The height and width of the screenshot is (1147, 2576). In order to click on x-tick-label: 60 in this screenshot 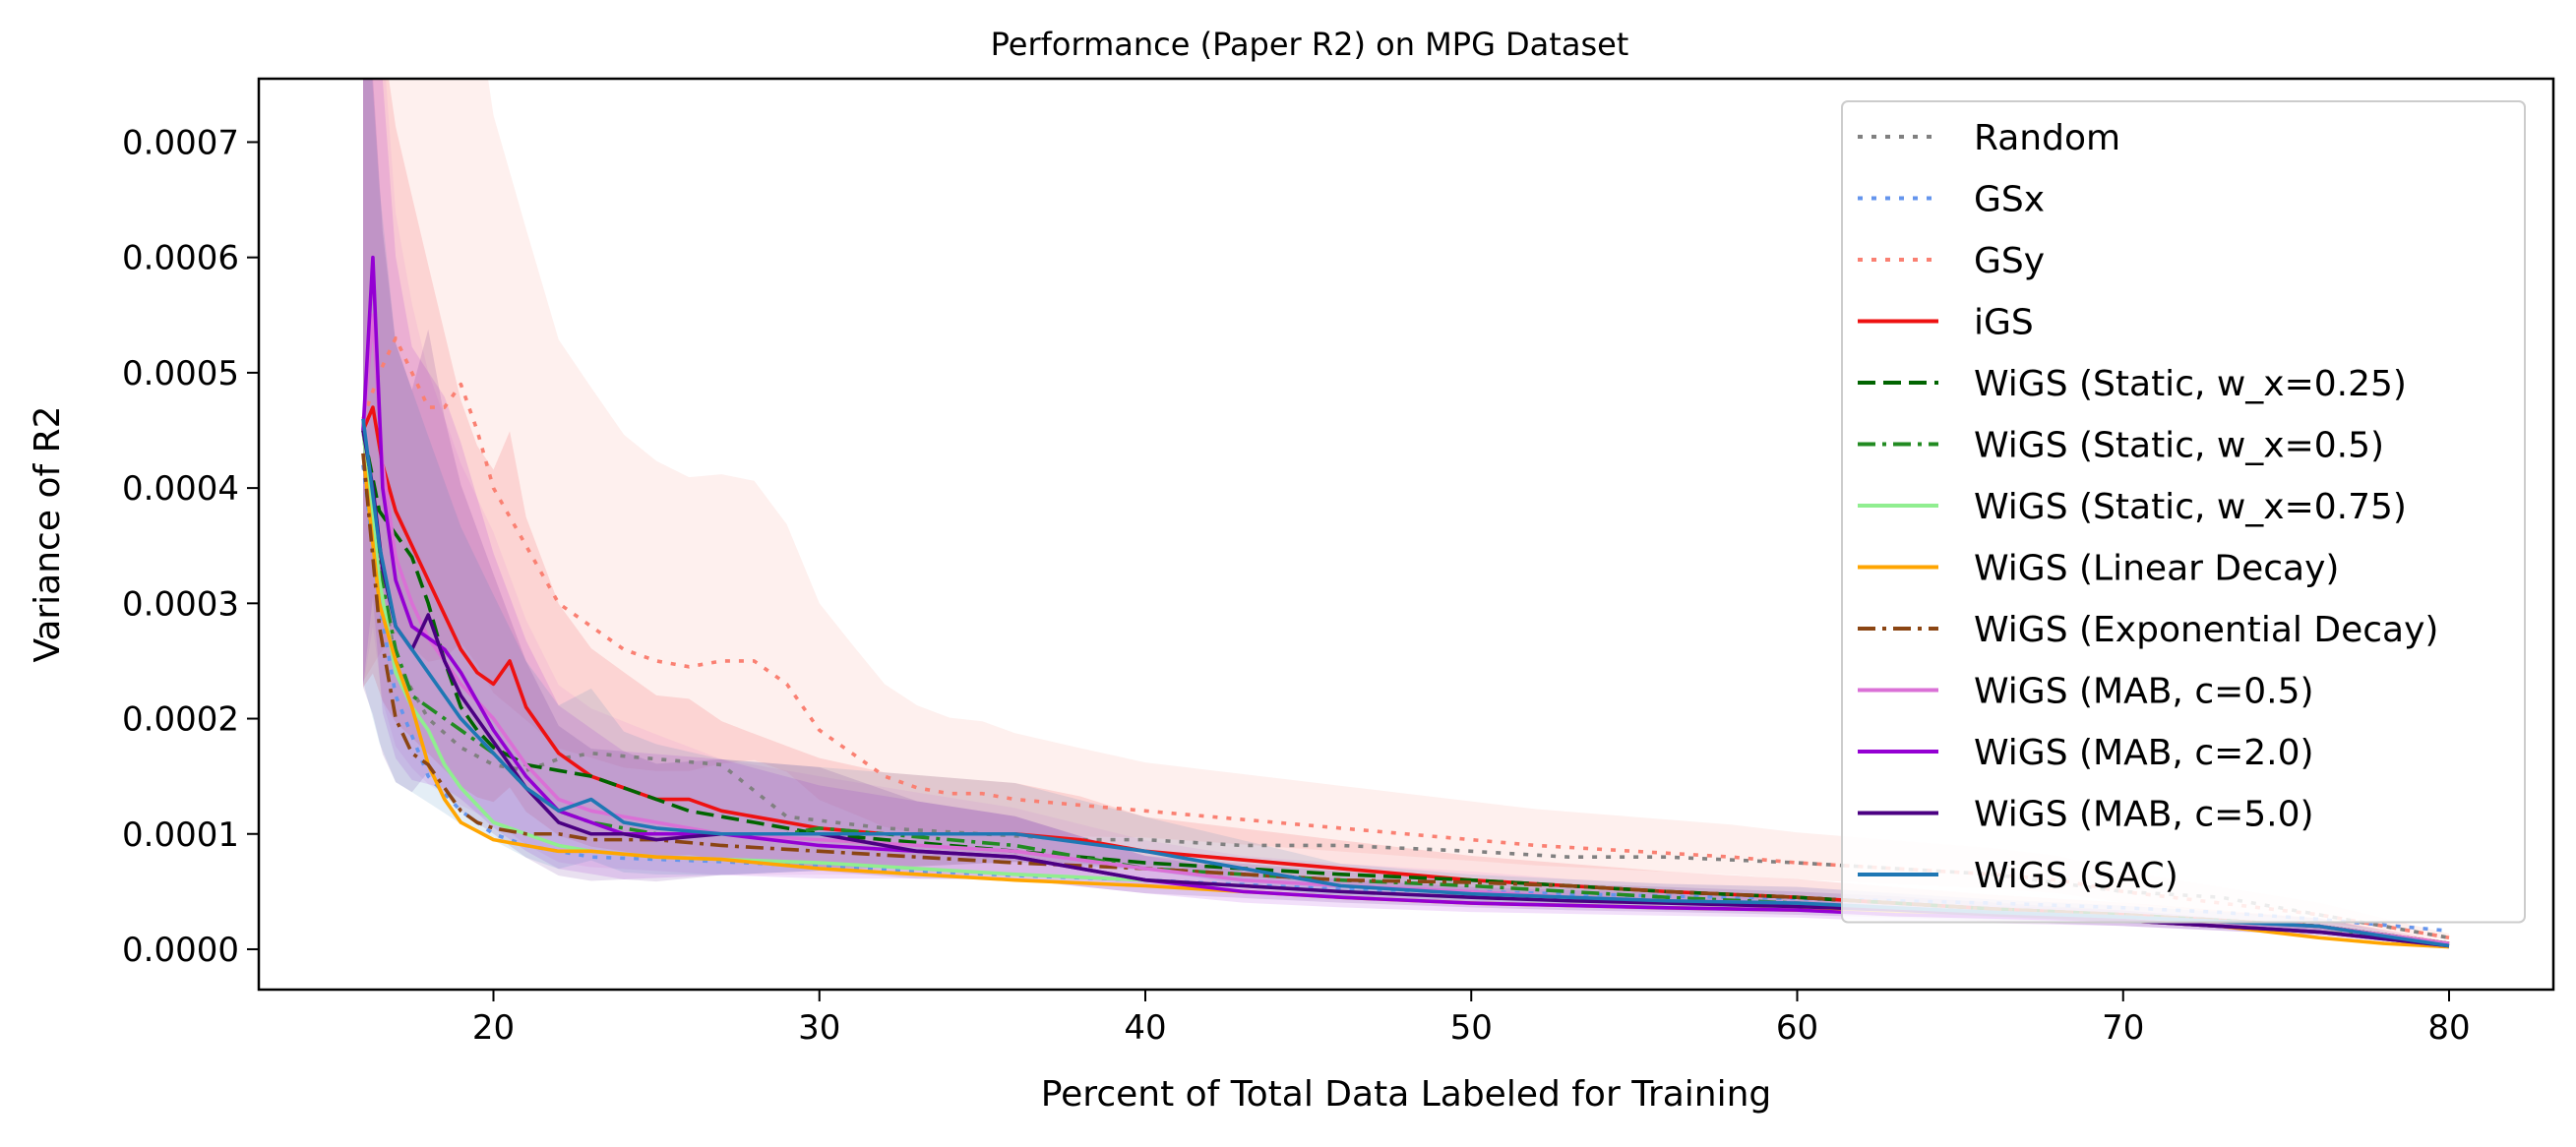, I will do `click(1797, 1028)`.